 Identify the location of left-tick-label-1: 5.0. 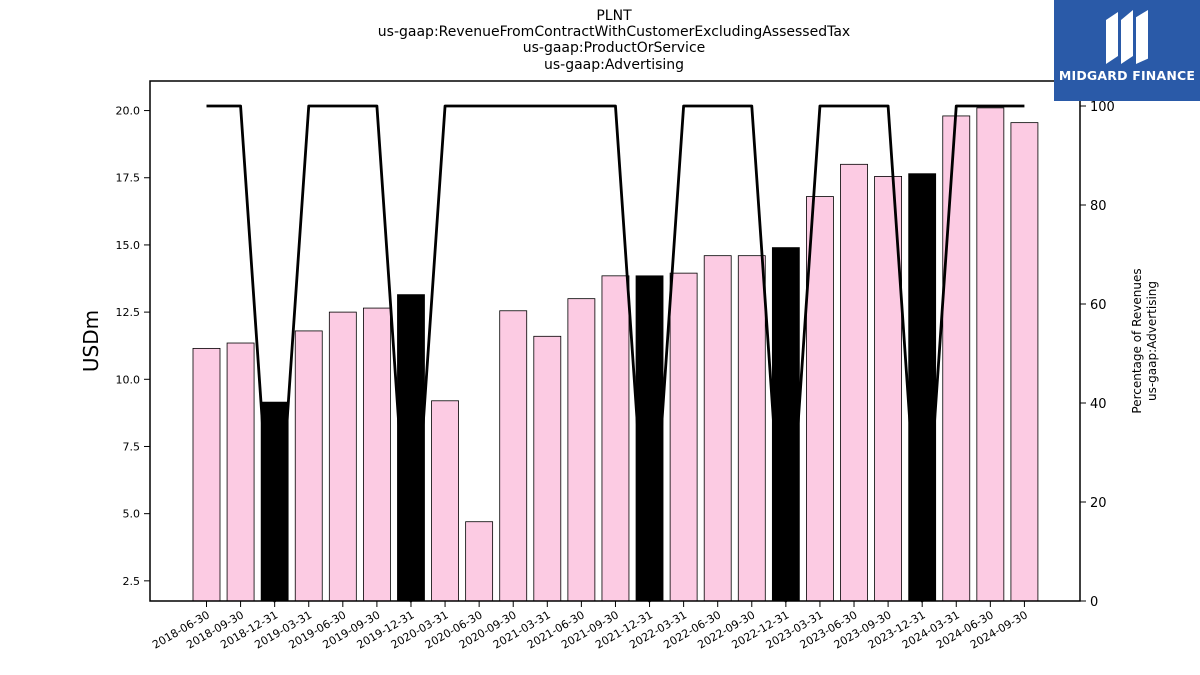
(132, 514).